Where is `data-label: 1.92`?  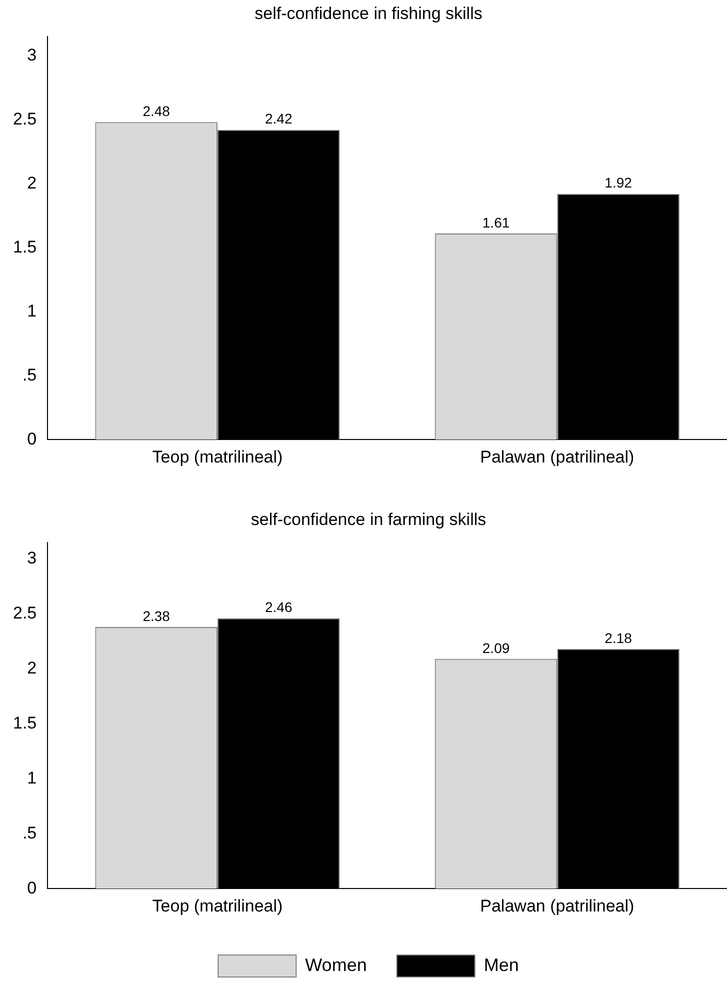 data-label: 1.92 is located at coordinates (618, 182).